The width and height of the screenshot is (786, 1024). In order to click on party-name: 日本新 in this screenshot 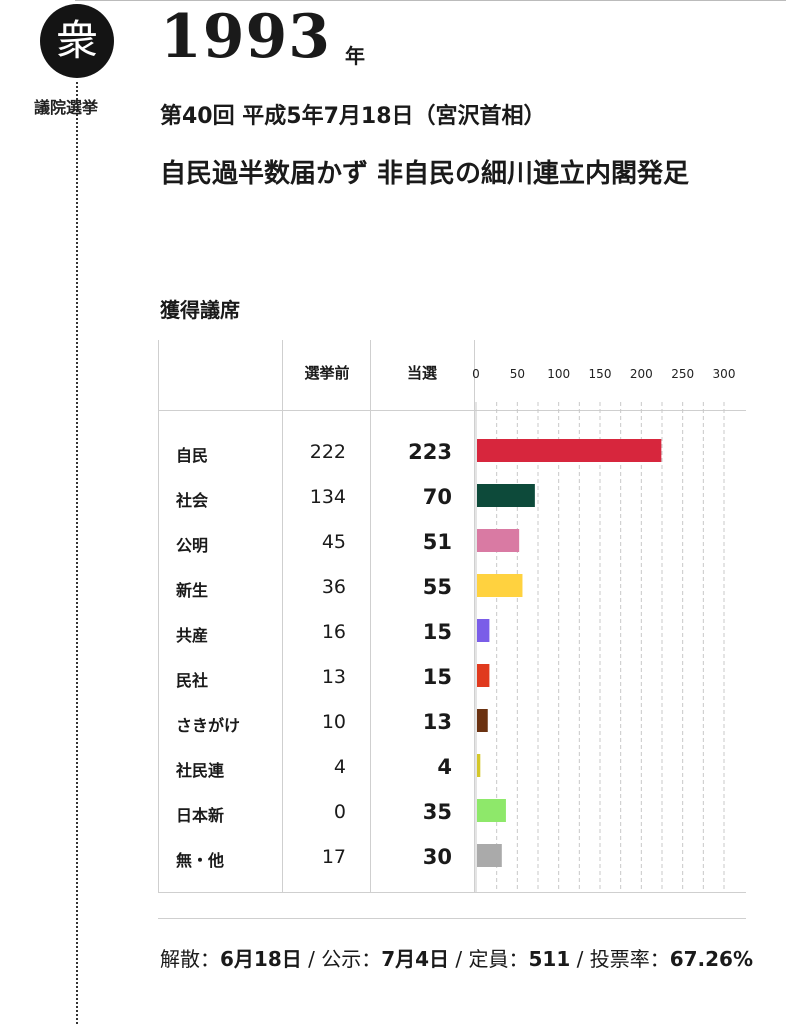, I will do `click(200, 815)`.